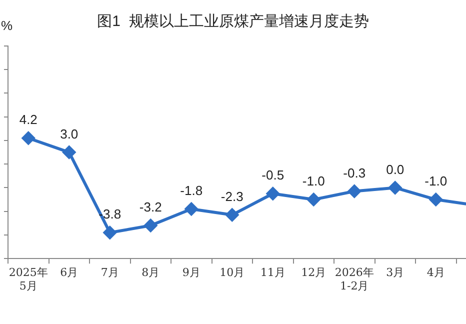  What do you see at coordinates (435, 273) in the screenshot?
I see `x-tick-label: 4月` at bounding box center [435, 273].